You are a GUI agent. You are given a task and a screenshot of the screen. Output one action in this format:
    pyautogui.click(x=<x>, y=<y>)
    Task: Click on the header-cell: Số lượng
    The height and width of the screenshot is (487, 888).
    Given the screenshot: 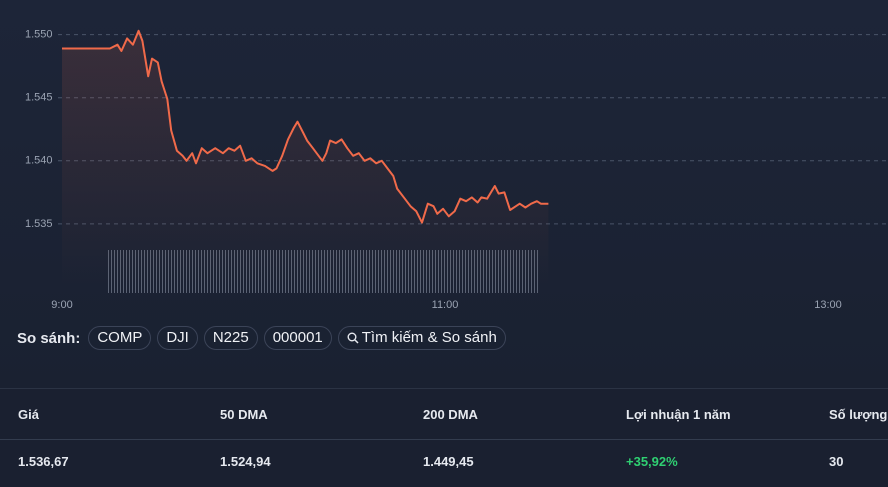 What is the action you would take?
    pyautogui.click(x=858, y=414)
    